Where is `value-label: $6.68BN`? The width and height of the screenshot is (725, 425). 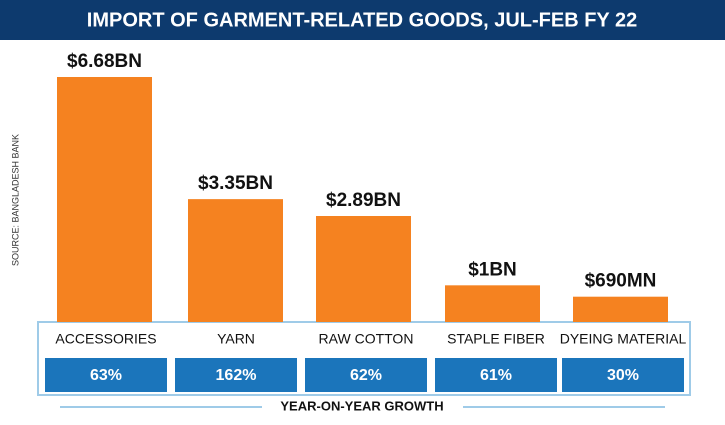
value-label: $6.68BN is located at coordinates (104, 61).